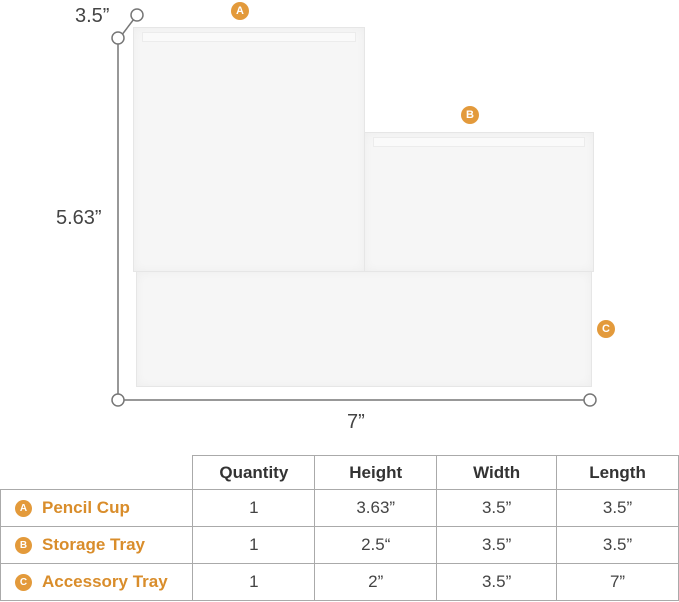  I want to click on accessory-tray, so click(364, 329).